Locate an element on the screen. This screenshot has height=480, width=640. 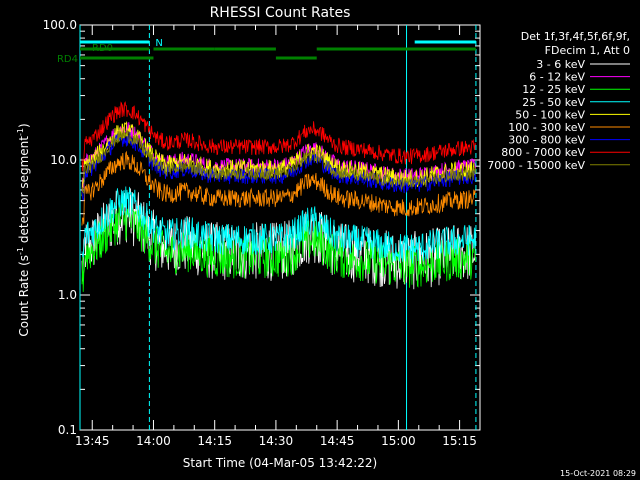
footer-timestamp: 15-Oct-2021 08:29 is located at coordinates (598, 473).